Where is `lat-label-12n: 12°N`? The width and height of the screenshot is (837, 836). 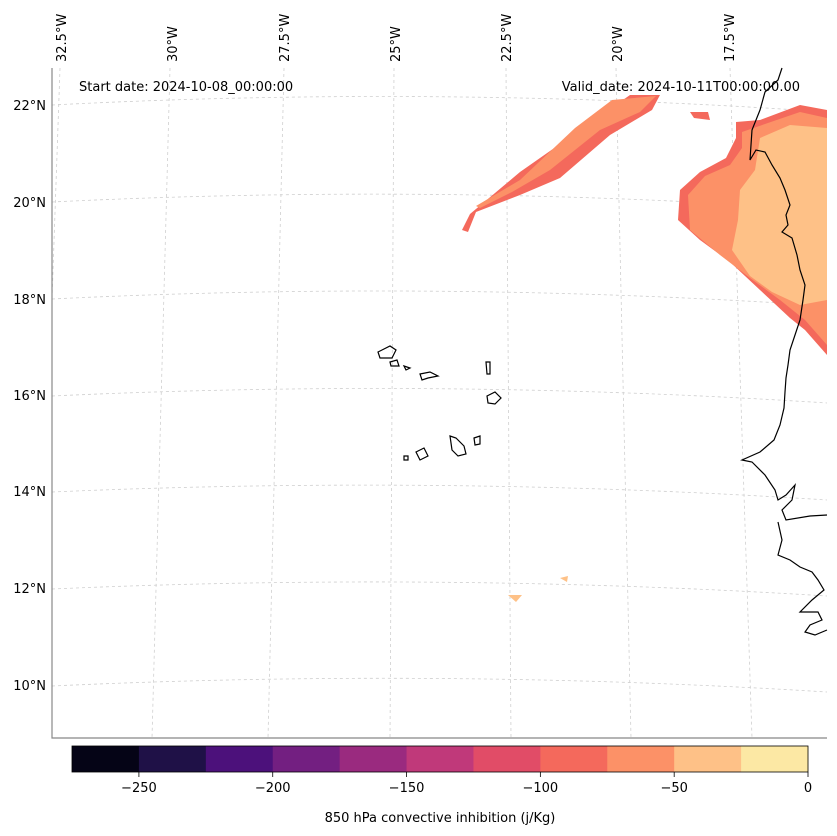 lat-label-12n: 12°N is located at coordinates (29, 589).